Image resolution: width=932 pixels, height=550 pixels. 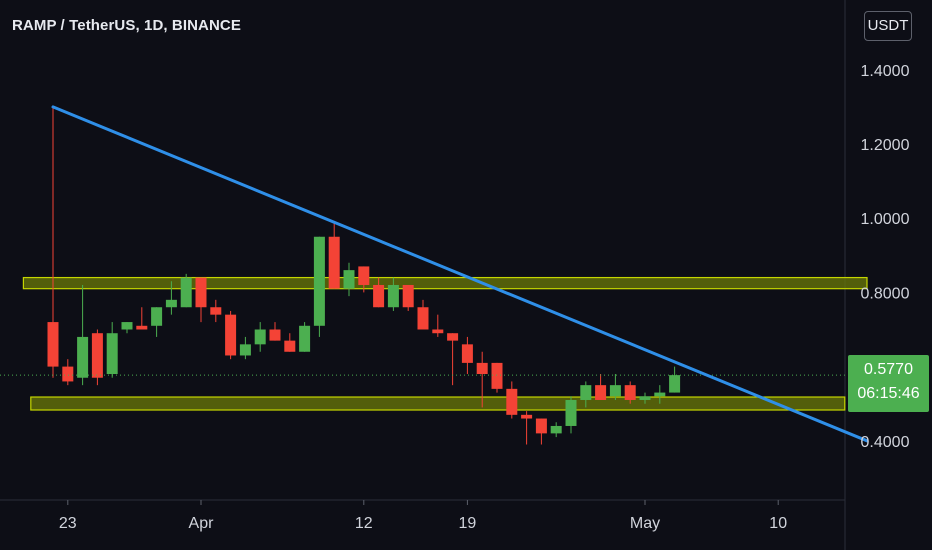 I want to click on time-tick-label: Apr, so click(x=202, y=523).